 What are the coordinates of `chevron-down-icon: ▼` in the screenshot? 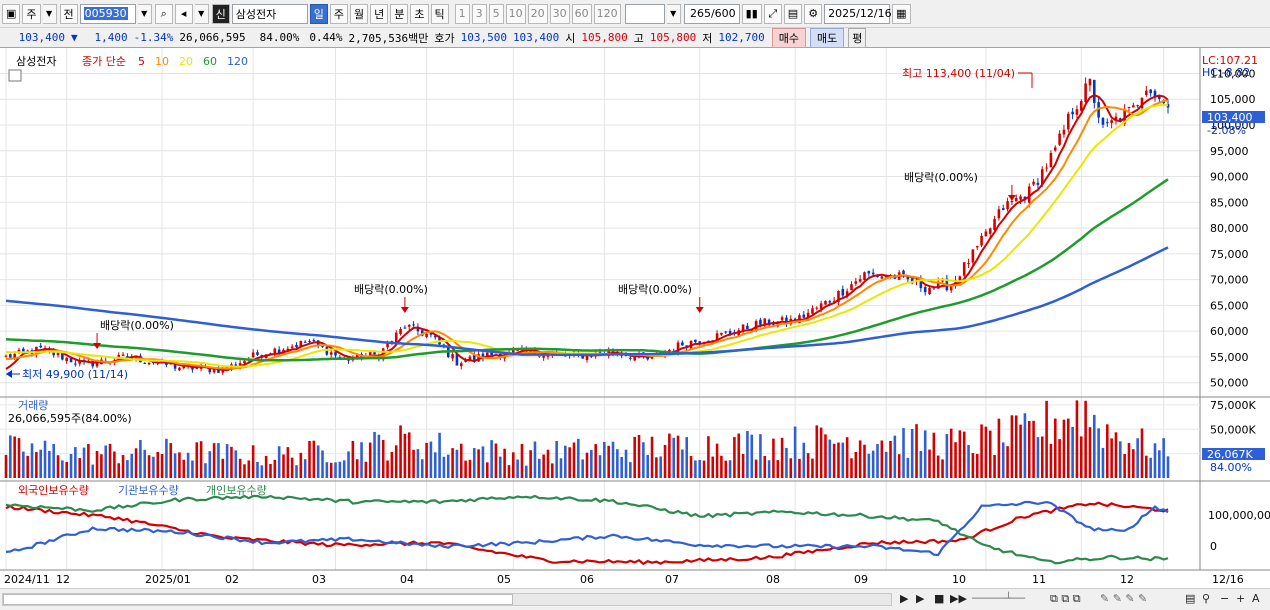 It's located at (49, 13).